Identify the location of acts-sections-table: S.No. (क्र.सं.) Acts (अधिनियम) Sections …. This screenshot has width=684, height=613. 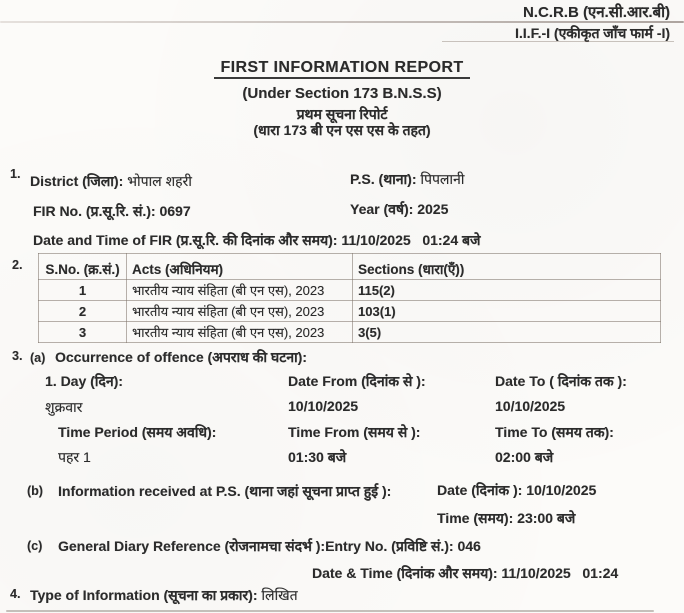
(349, 298).